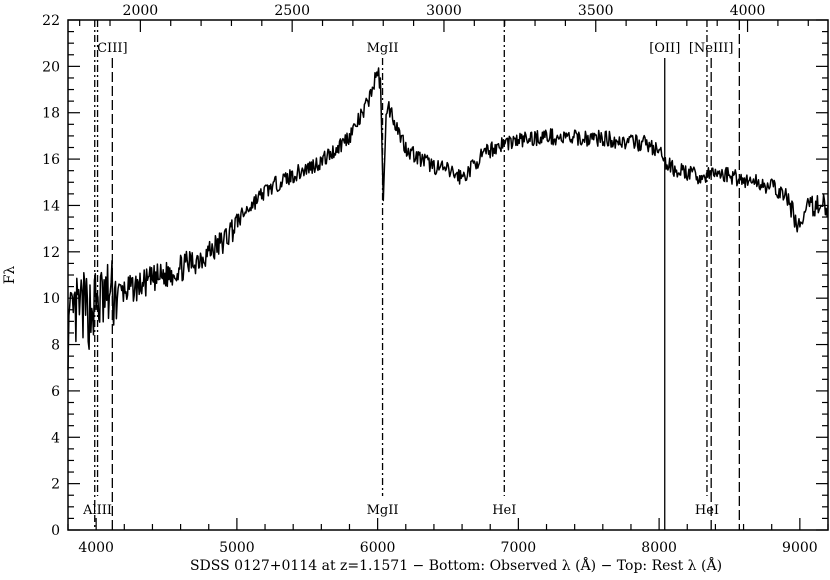 Image resolution: width=830 pixels, height=580 pixels. Describe the element at coordinates (711, 48) in the screenshot. I see `line-label-top-7: [NeIII]` at that location.